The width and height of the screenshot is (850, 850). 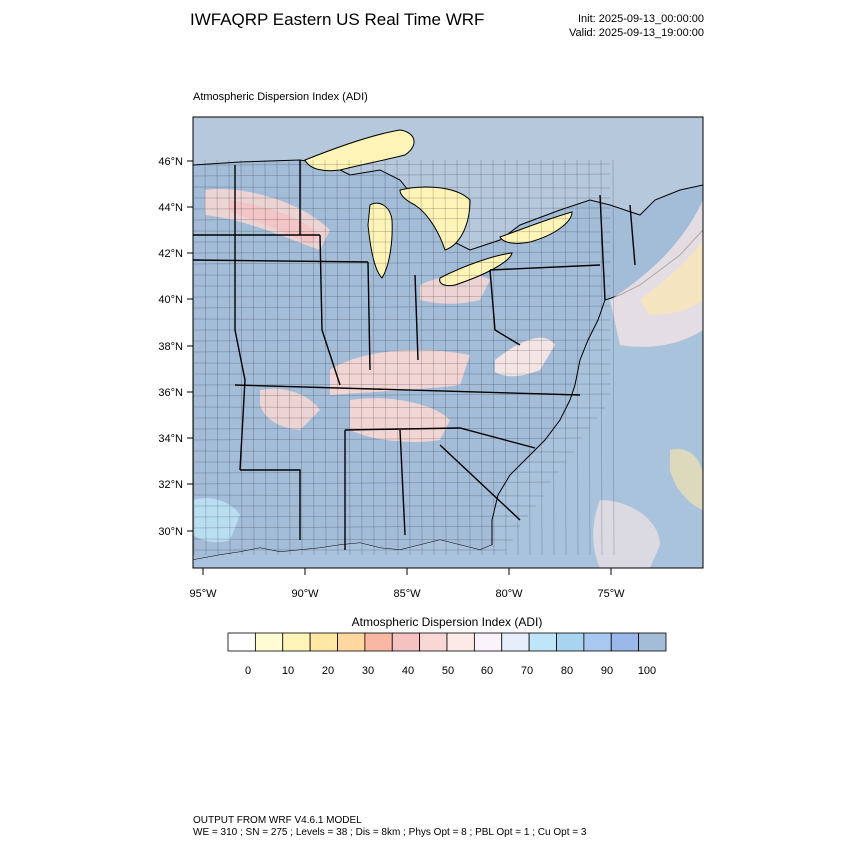 What do you see at coordinates (408, 671) in the screenshot?
I see `colorbar-label: 40` at bounding box center [408, 671].